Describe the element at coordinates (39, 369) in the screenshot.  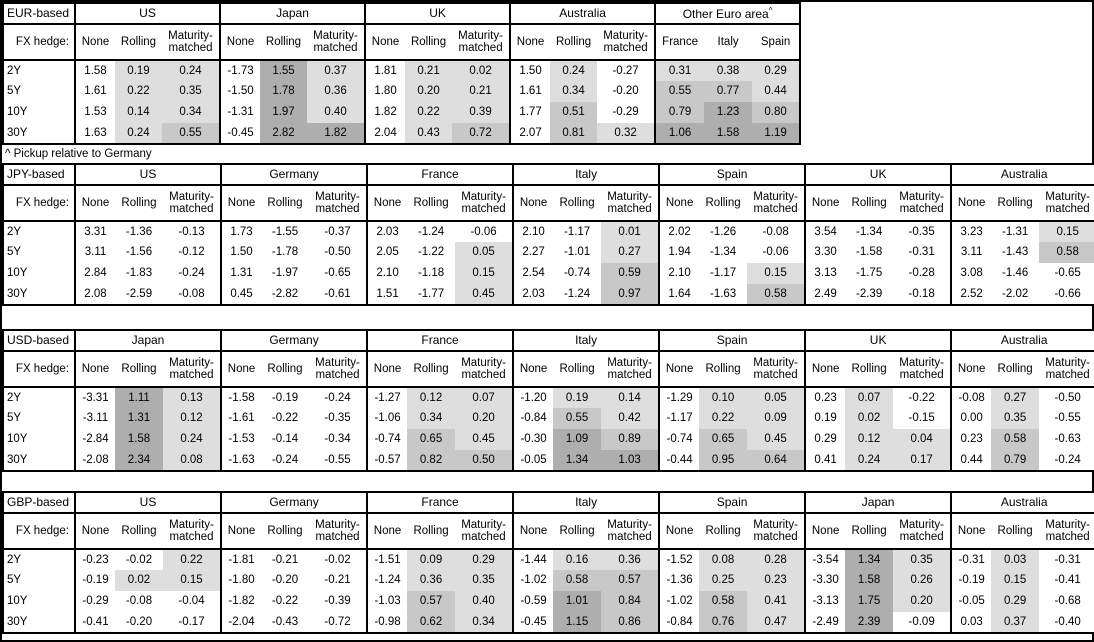
I see `fx-hedge-label: FX hedge:` at that location.